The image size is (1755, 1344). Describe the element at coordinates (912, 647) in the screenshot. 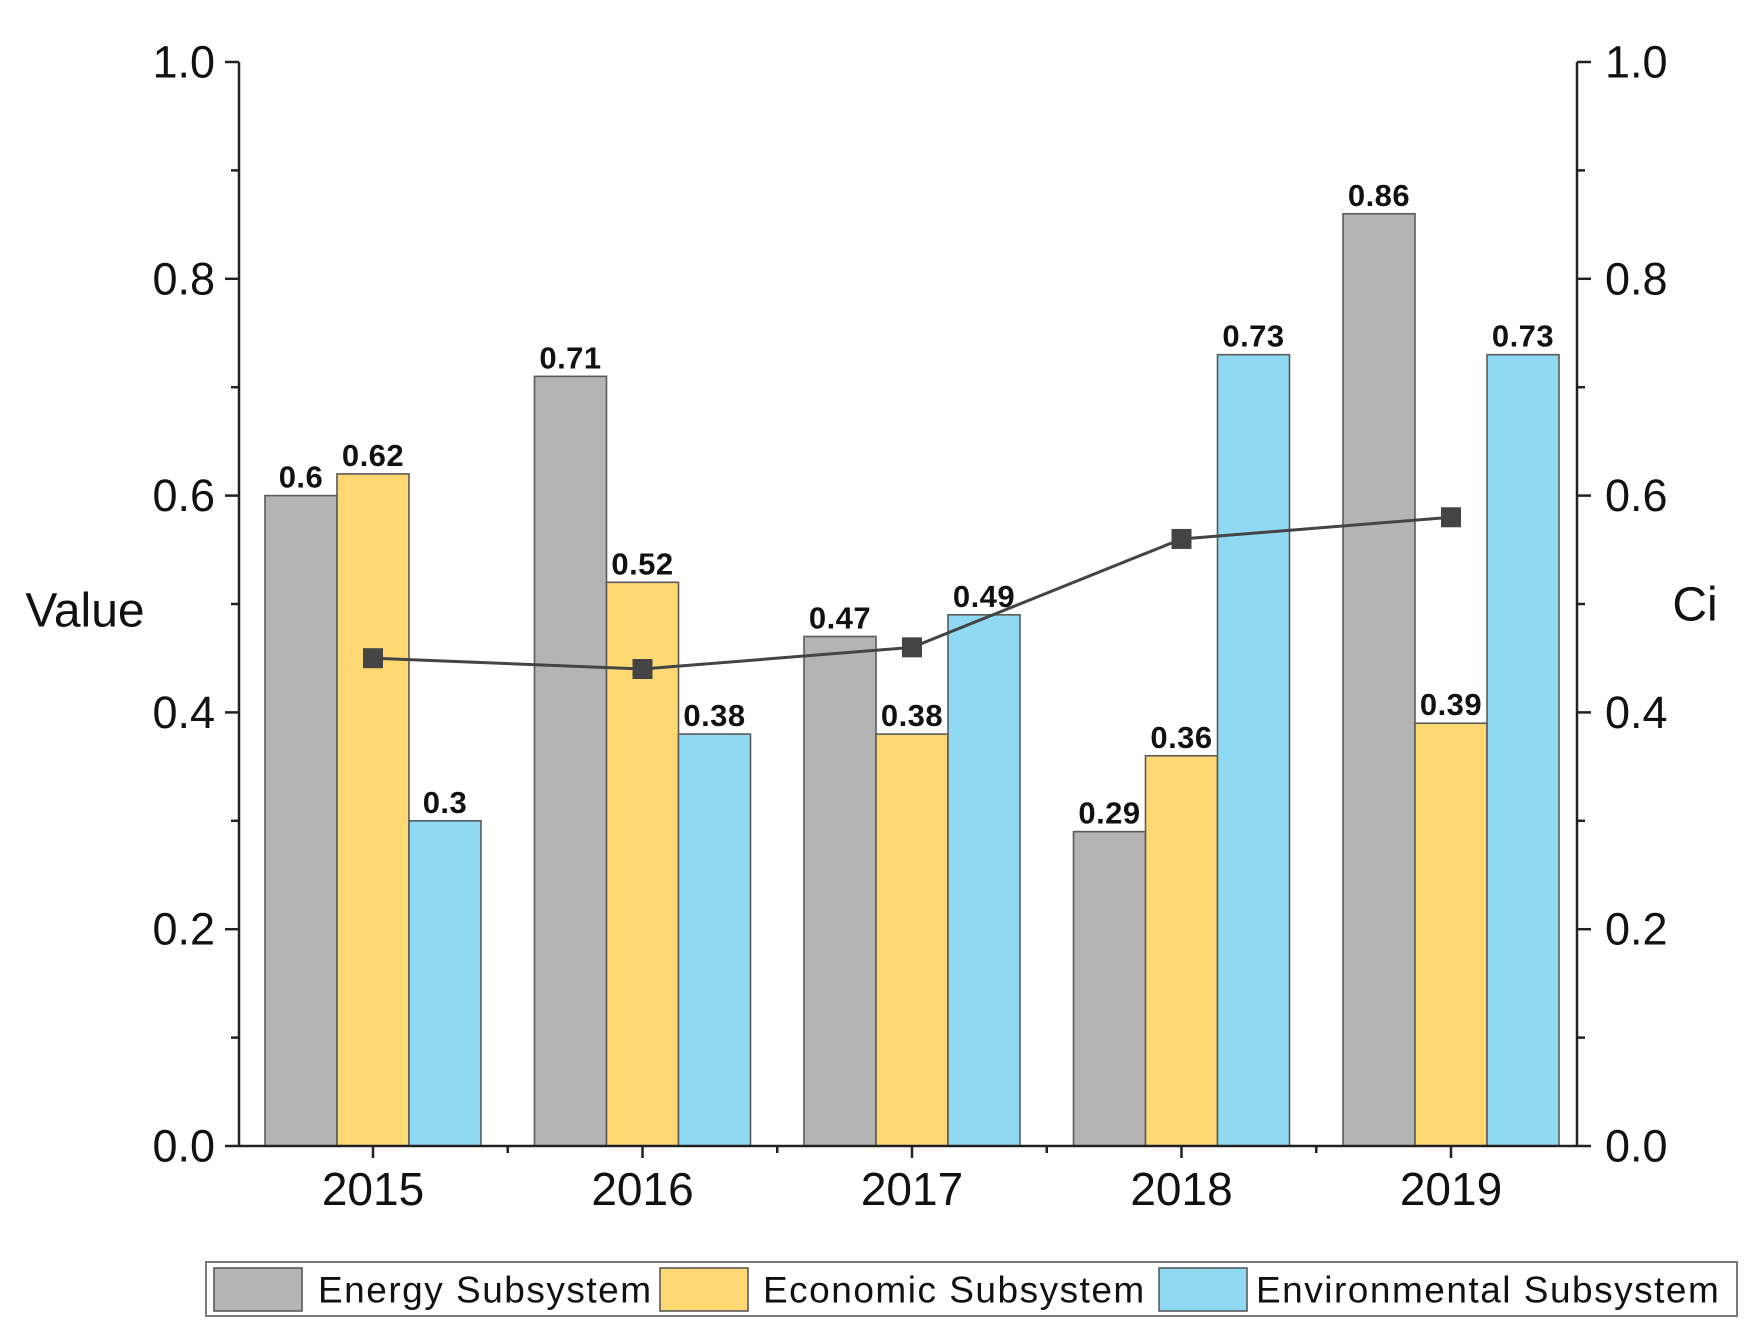

I see `ci-marker-2017` at that location.